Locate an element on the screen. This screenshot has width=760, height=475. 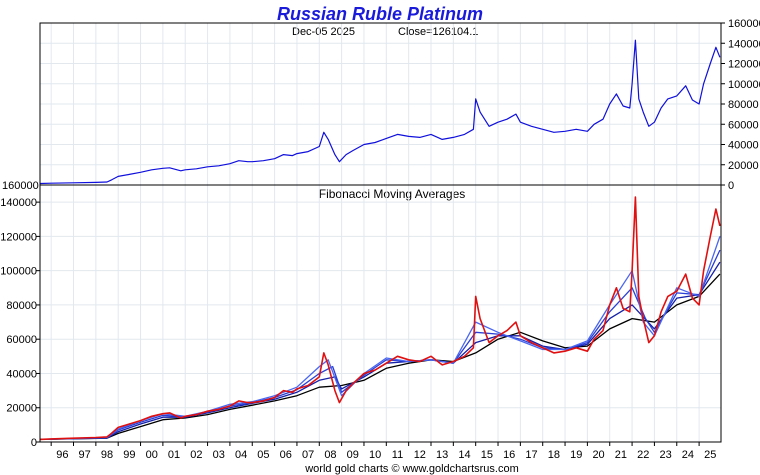
x-tick-label: 98 is located at coordinates (107, 455).